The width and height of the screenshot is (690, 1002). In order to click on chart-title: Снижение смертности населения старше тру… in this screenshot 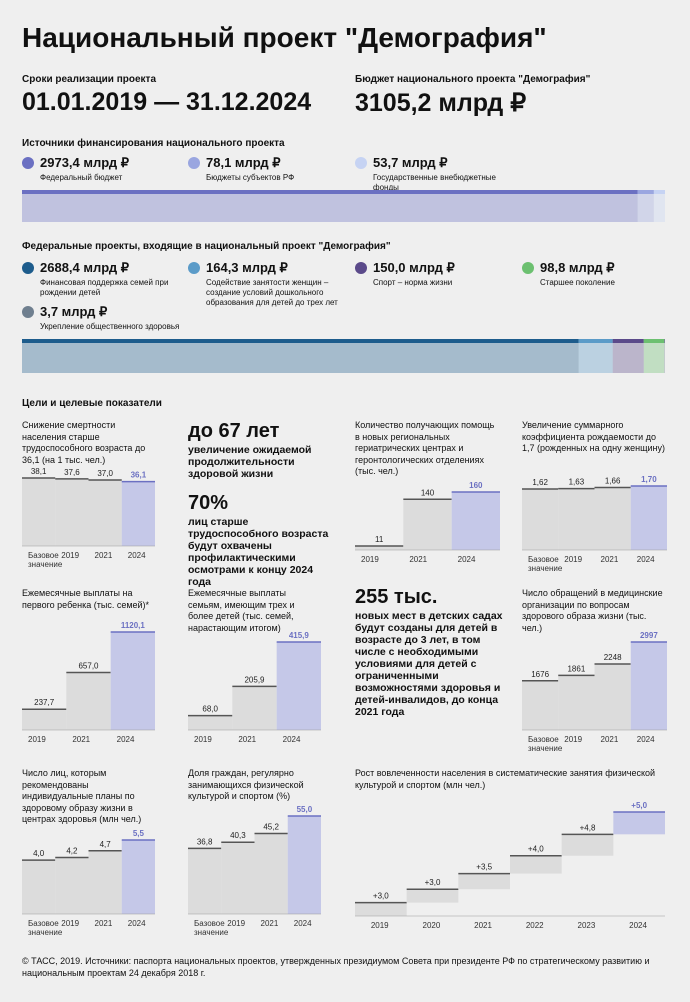, I will do `click(84, 442)`.